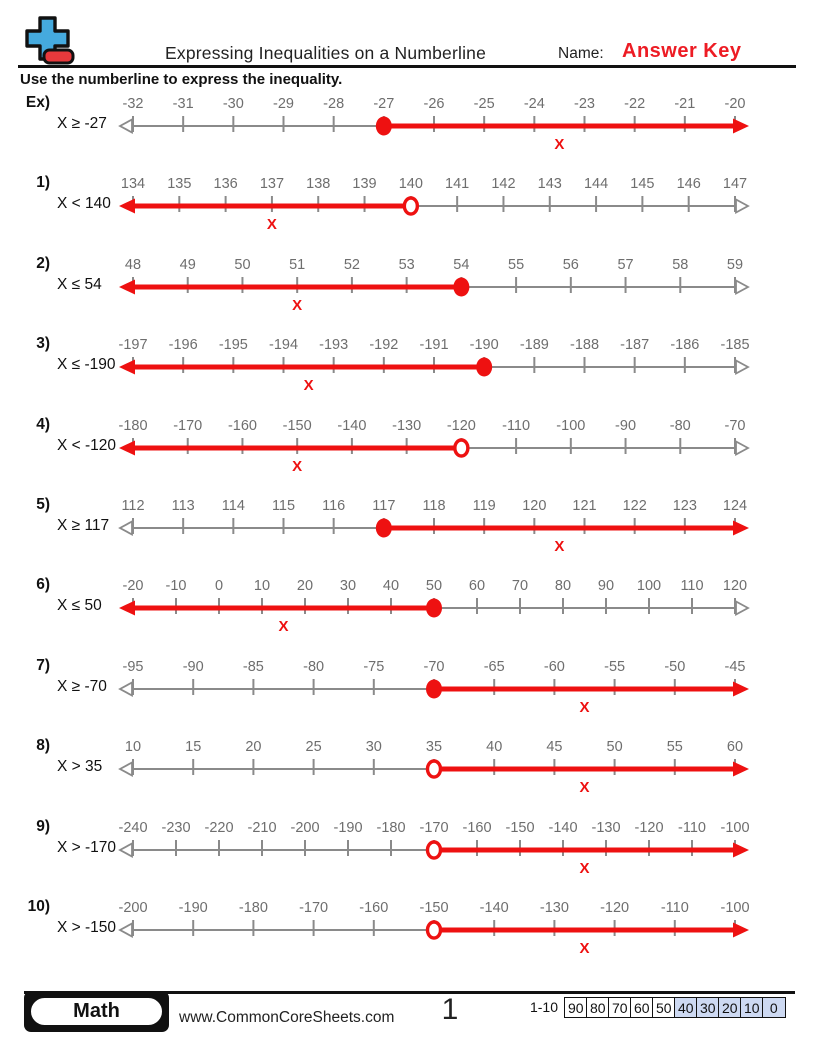 This screenshot has height=1056, width=816. What do you see at coordinates (242, 426) in the screenshot?
I see `tick-label: -160` at bounding box center [242, 426].